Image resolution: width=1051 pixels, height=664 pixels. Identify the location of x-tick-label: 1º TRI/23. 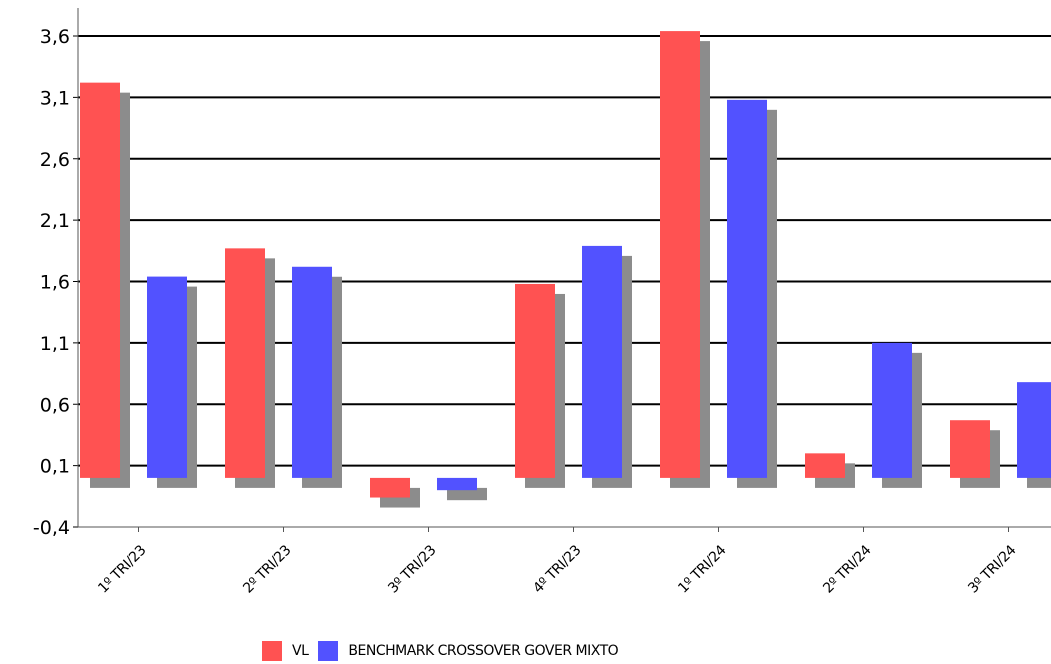
(122, 570).